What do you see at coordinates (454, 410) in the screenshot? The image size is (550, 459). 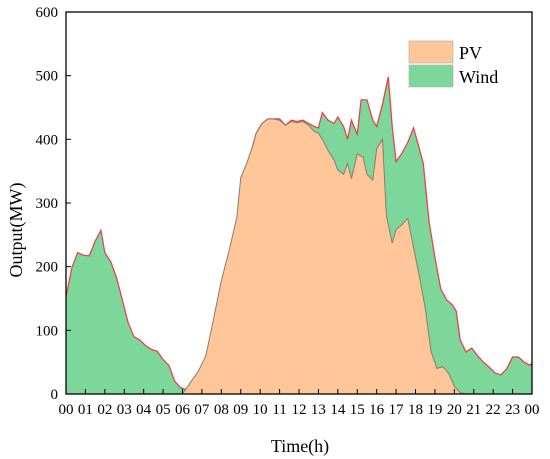 I see `x-tick-label: 20` at bounding box center [454, 410].